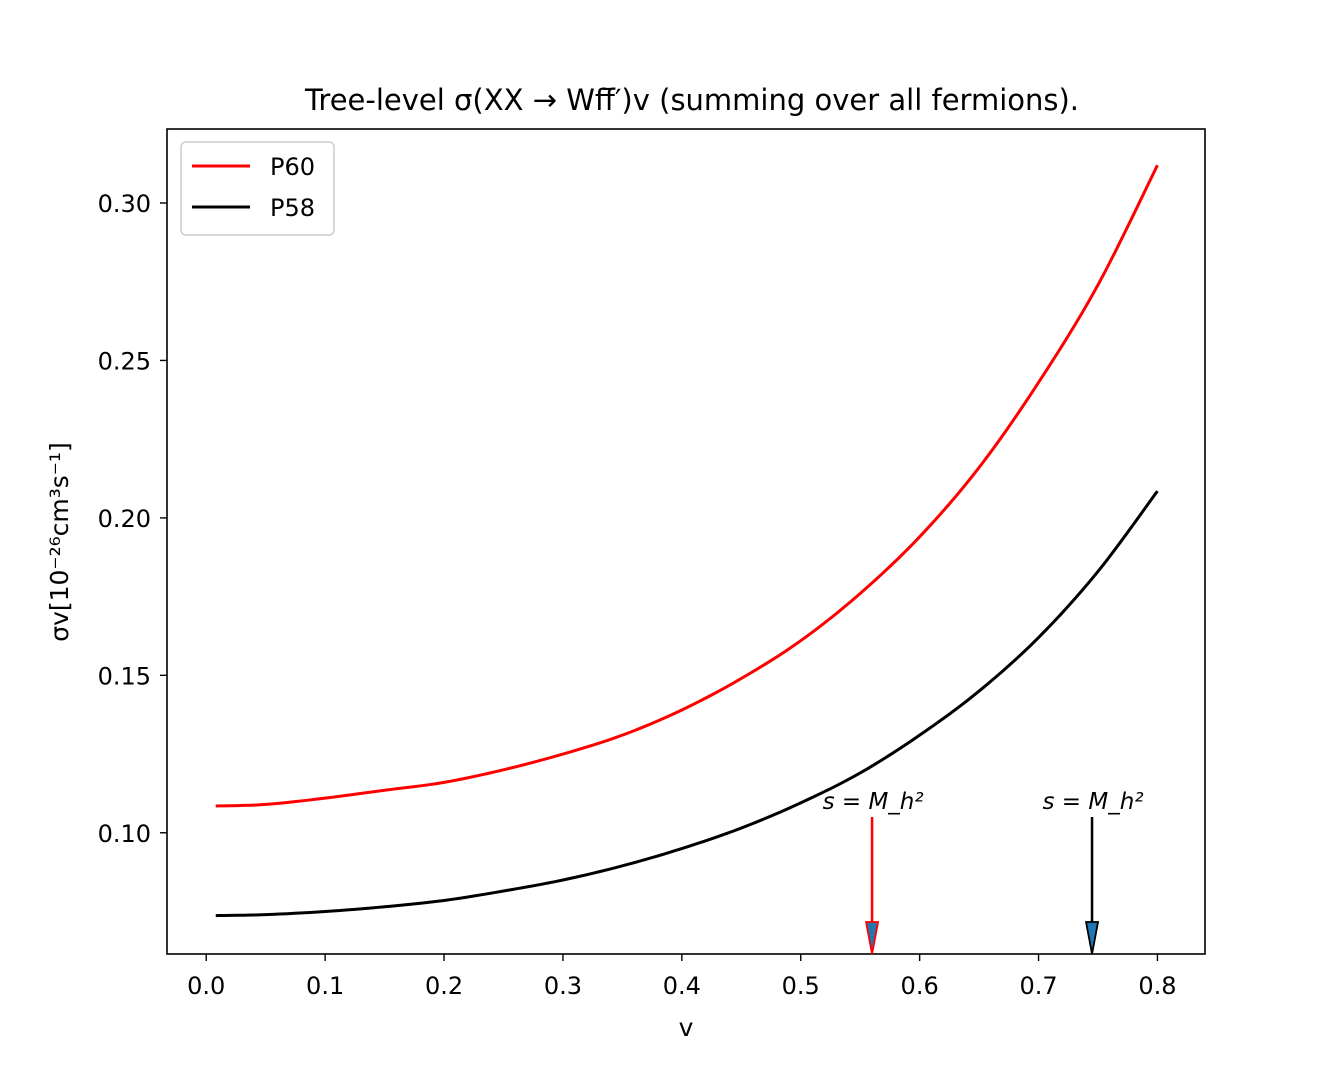 This screenshot has width=1340, height=1072. What do you see at coordinates (124, 204) in the screenshot?
I see `y-tick-label: 0.30` at bounding box center [124, 204].